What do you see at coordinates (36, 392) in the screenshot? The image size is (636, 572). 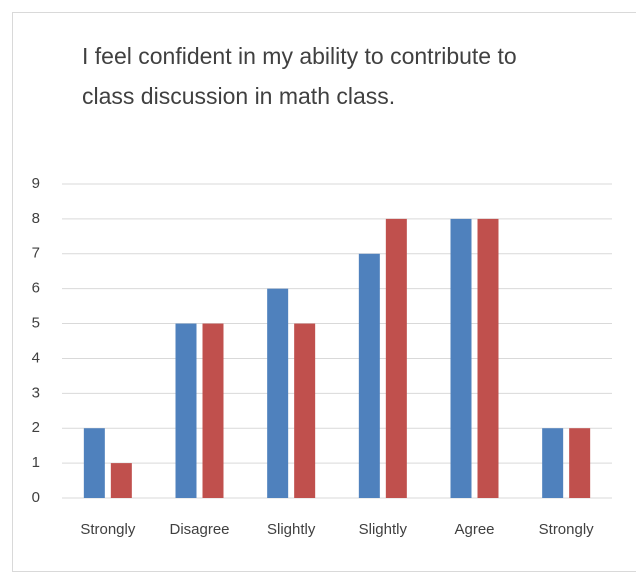 I see `y-tick-label: 3` at bounding box center [36, 392].